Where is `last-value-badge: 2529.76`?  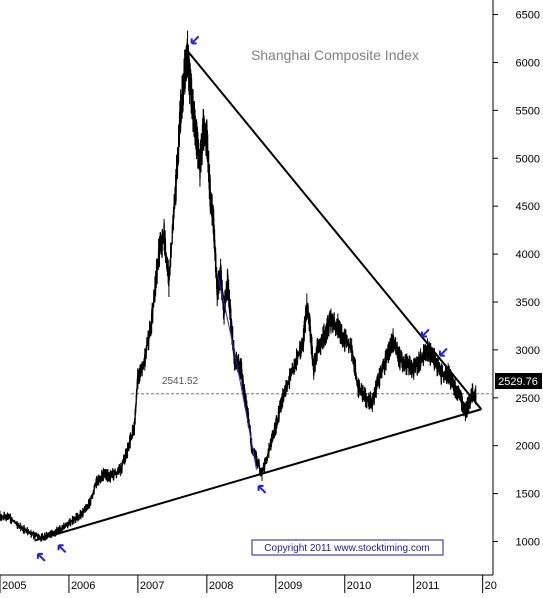
last-value-badge: 2529.76 is located at coordinates (518, 381).